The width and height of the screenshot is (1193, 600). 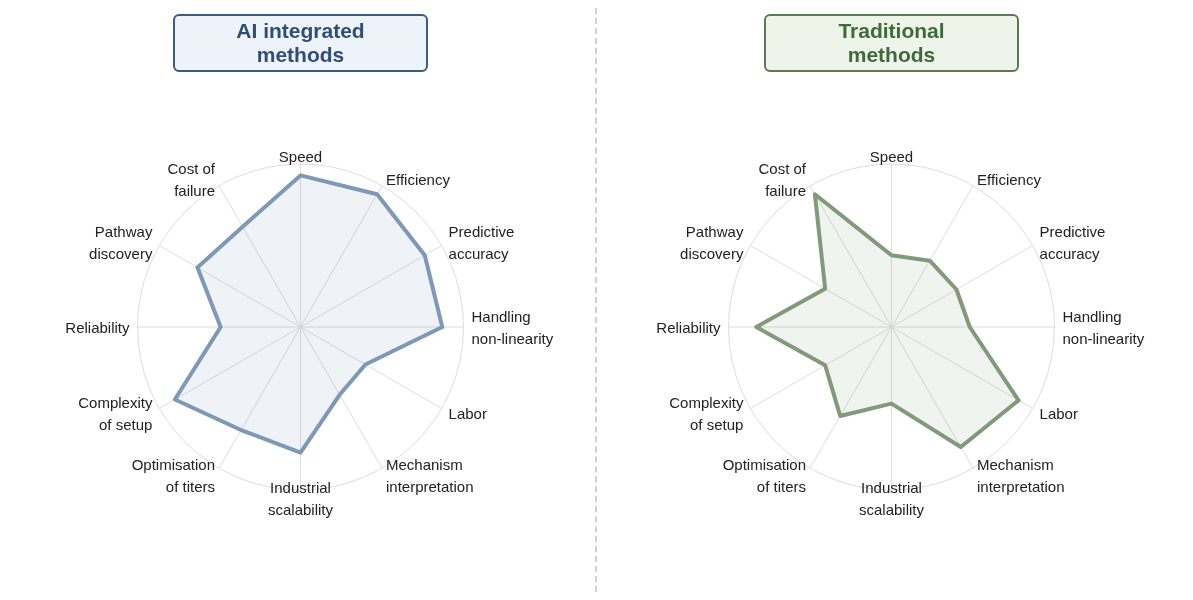 What do you see at coordinates (891, 43) in the screenshot?
I see `chart-title: Traditional methods` at bounding box center [891, 43].